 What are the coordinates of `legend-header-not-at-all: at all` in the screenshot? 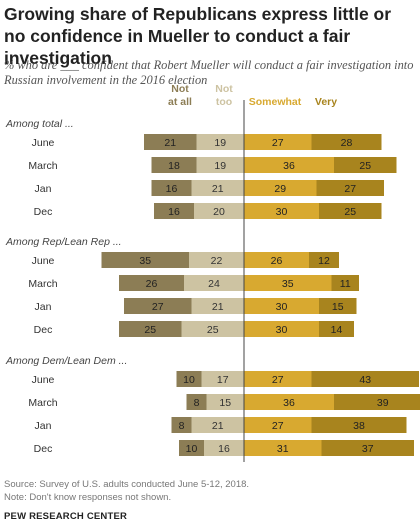 It's located at (180, 102).